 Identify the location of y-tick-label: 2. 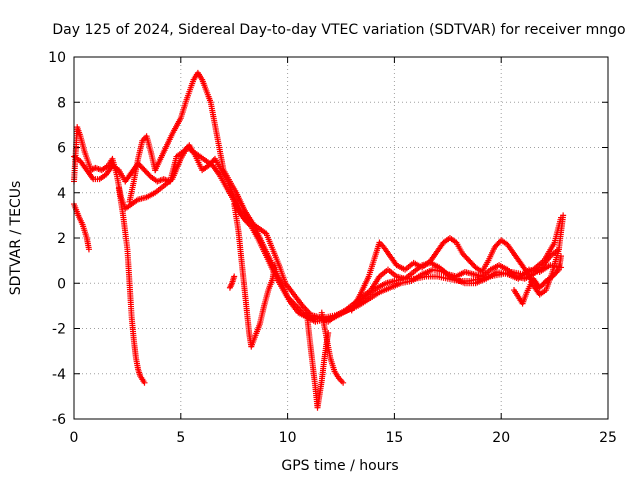
(61, 239).